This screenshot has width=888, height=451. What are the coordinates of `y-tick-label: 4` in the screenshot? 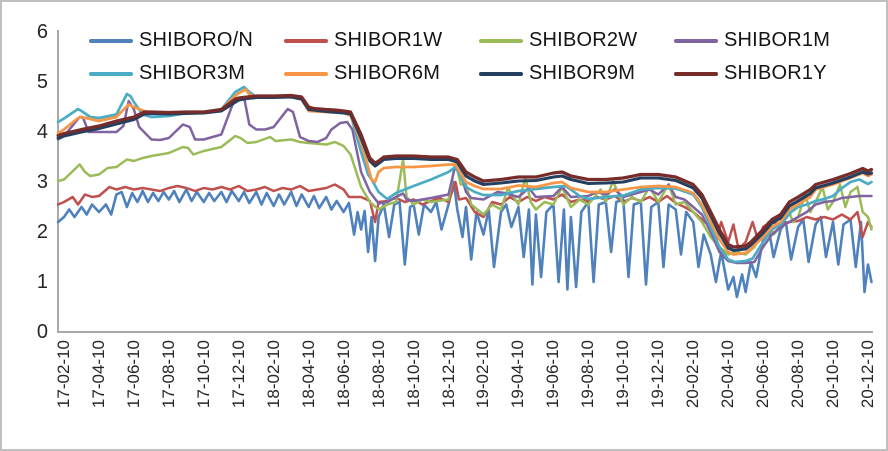 It's located at (42, 132).